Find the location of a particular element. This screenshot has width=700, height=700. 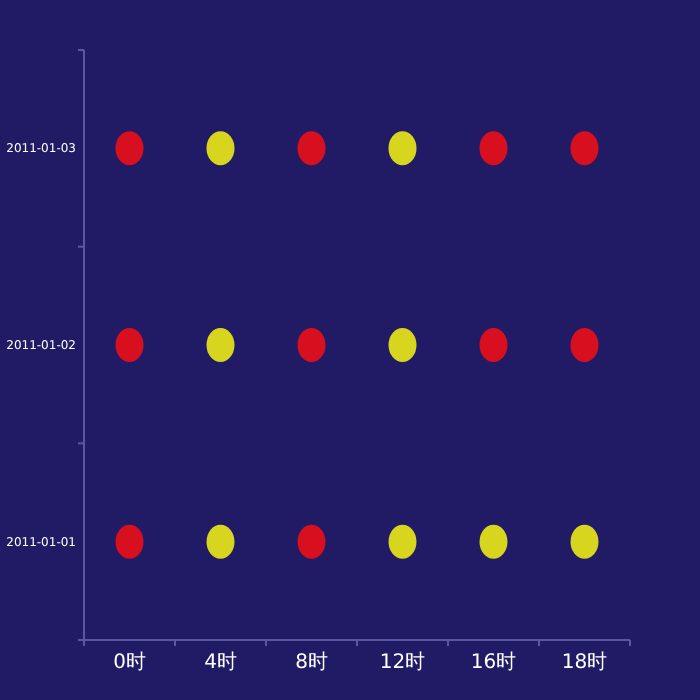

x-tick-label: 16时 is located at coordinates (493, 662).